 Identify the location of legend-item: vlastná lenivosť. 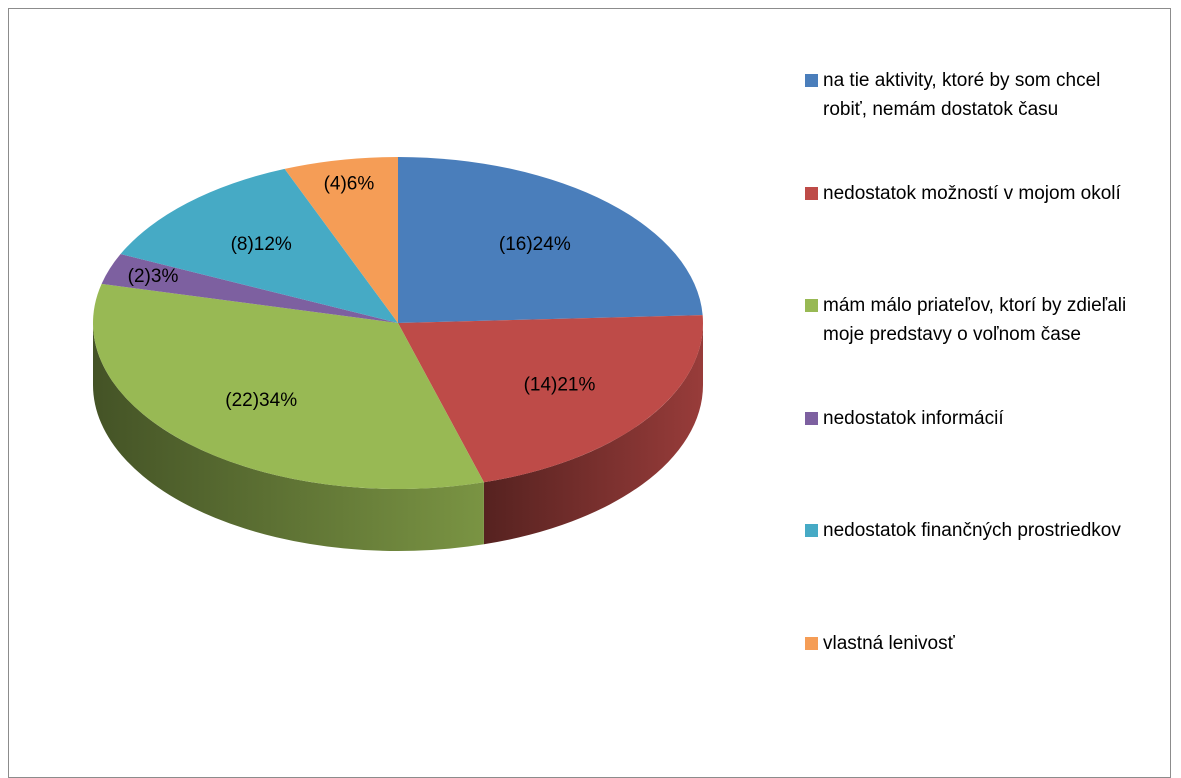
(975, 685).